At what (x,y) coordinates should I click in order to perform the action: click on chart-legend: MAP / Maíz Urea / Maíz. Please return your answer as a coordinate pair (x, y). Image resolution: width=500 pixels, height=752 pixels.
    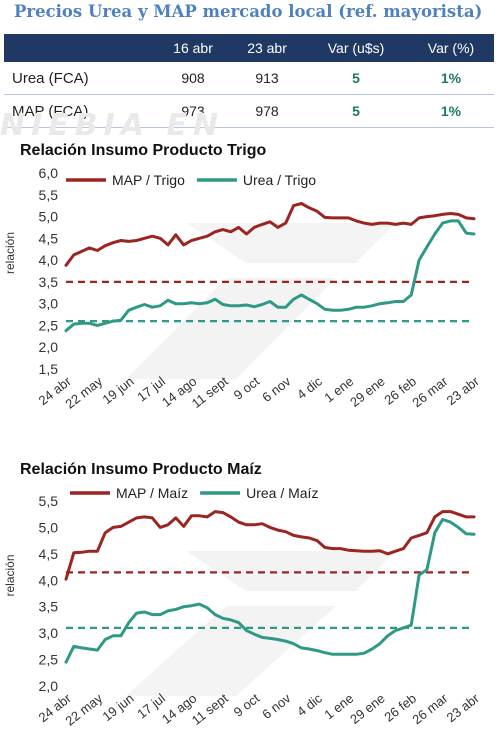
    Looking at the image, I should click on (194, 493).